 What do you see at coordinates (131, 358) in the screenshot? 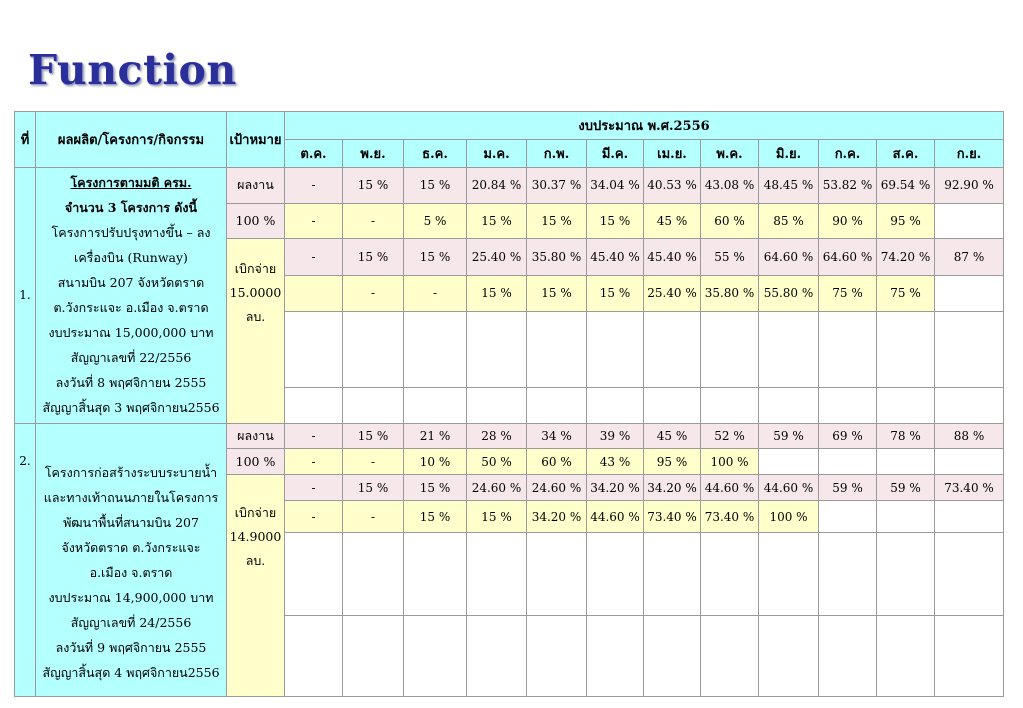
I see `p1-line: สัญญาเลขที่ 22/2556` at bounding box center [131, 358].